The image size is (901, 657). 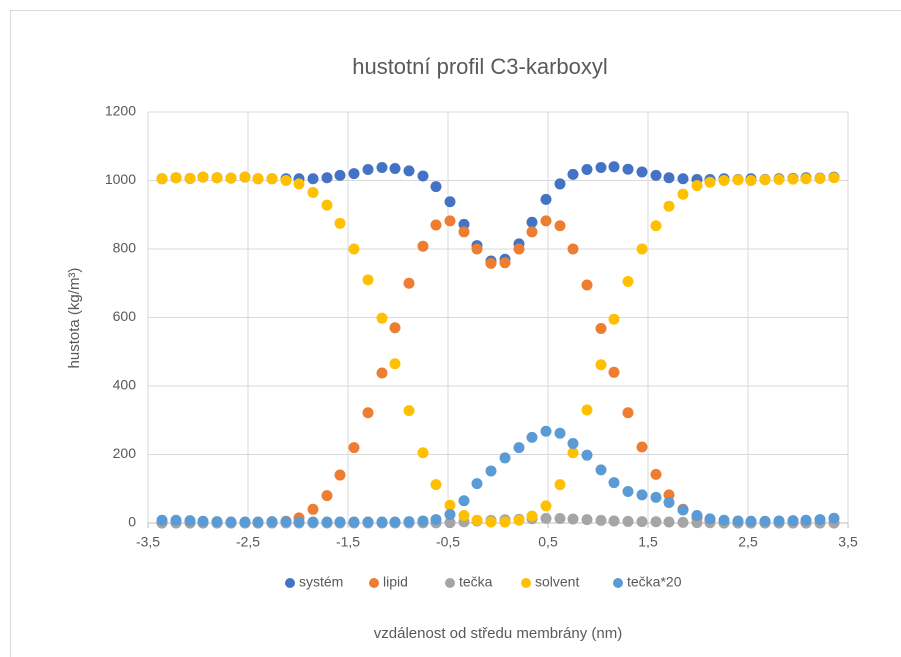 I want to click on legend-label: solvent, so click(x=557, y=582).